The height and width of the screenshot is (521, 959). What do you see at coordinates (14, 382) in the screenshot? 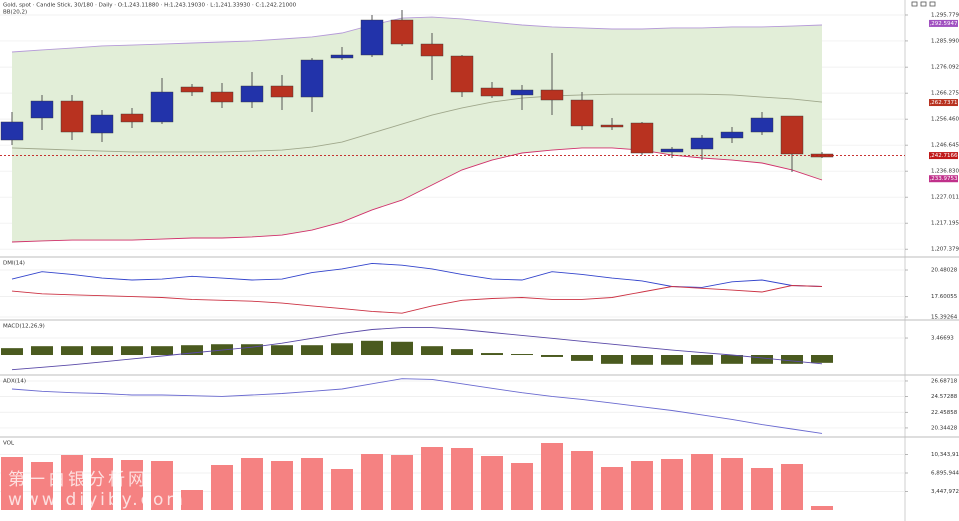
I see `panel-title: ADX(14)` at bounding box center [14, 382].